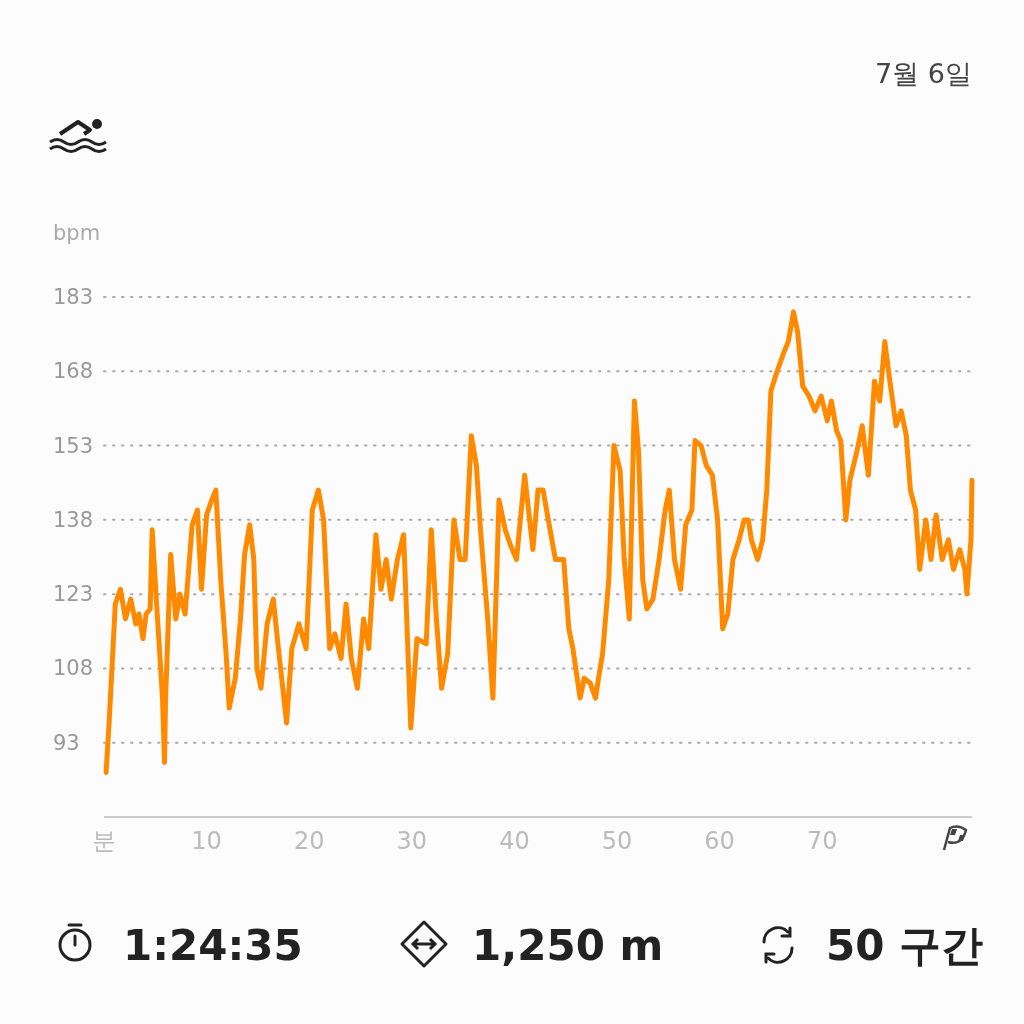  I want to click on y-tick-label: 183, so click(73, 297).